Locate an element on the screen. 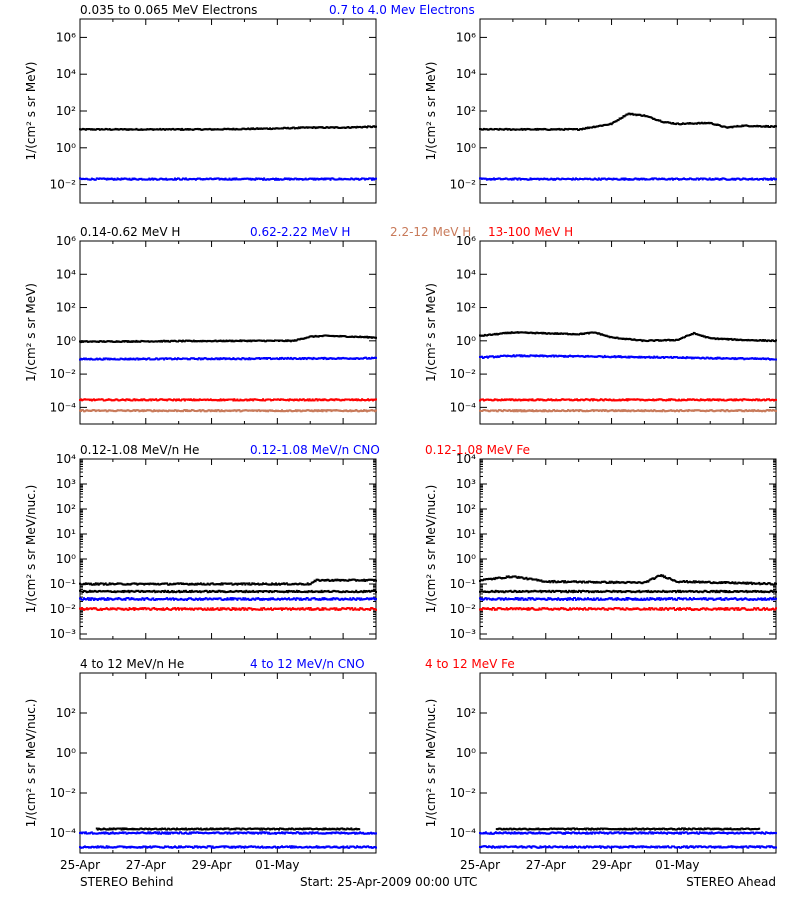 This screenshot has width=800, height=900. y-tick-label: 10⁻² is located at coordinates (463, 374).